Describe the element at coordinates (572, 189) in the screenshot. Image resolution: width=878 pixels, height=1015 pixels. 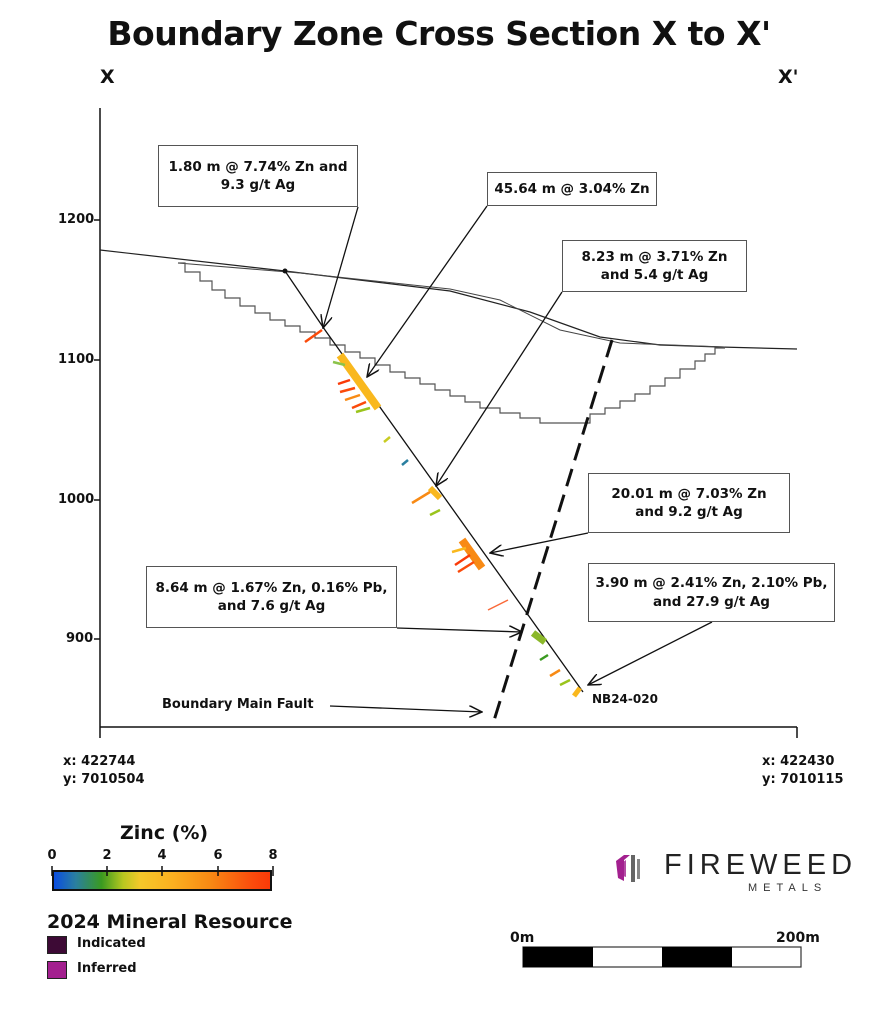
I see `intercept-label-2: 45.64 m @ 3.04% Zn` at that location.